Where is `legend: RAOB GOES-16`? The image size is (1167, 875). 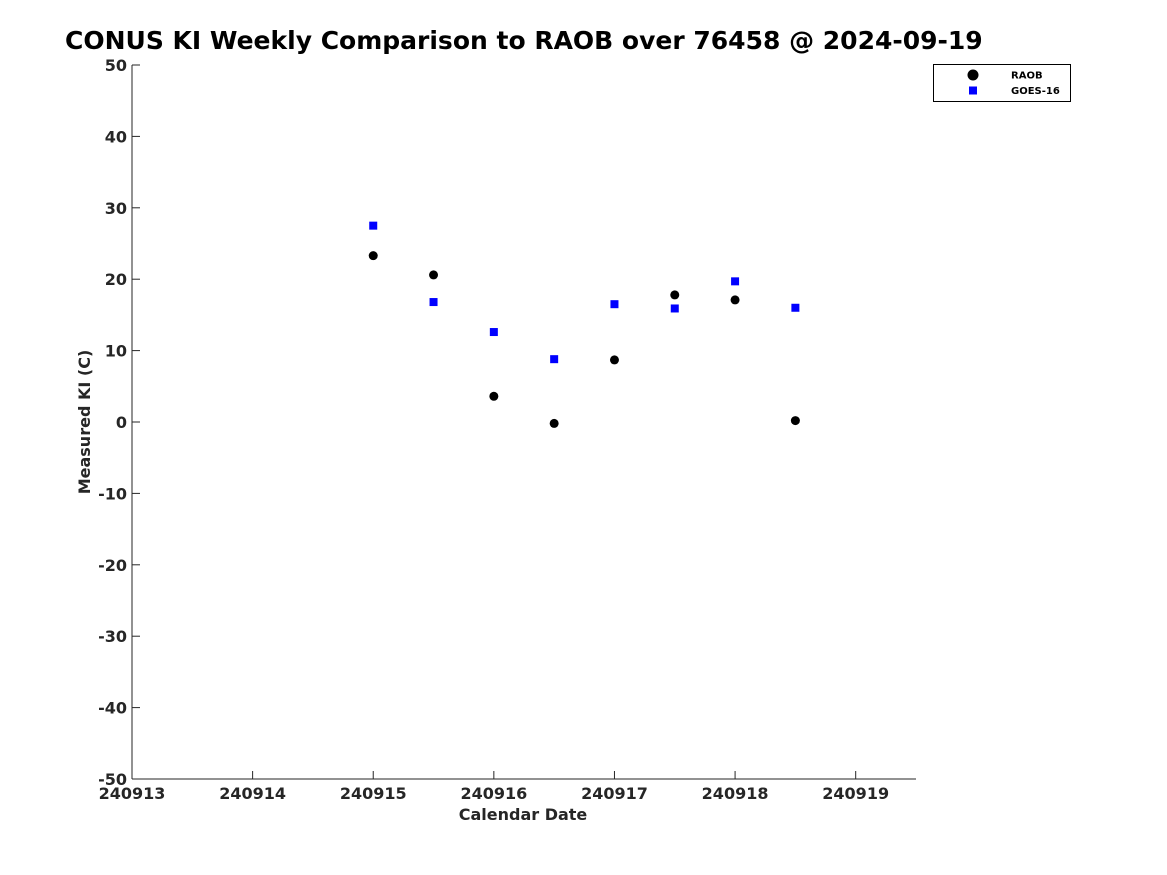
legend: RAOB GOES-16 is located at coordinates (1002, 83).